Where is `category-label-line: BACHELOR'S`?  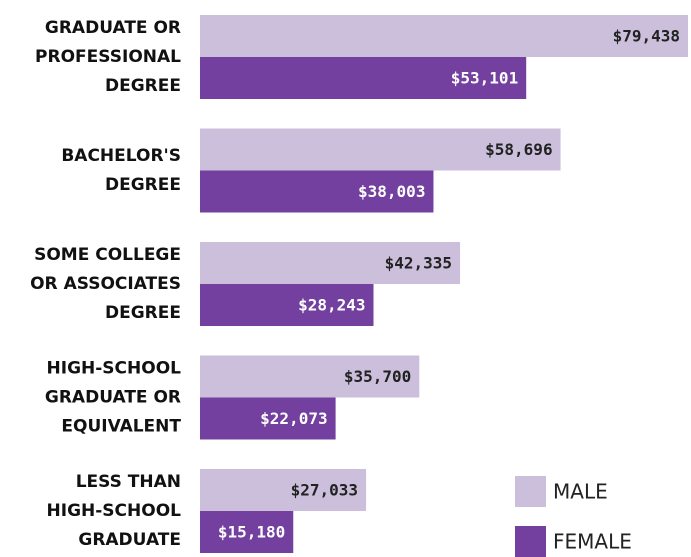
category-label-line: BACHELOR'S is located at coordinates (121, 156).